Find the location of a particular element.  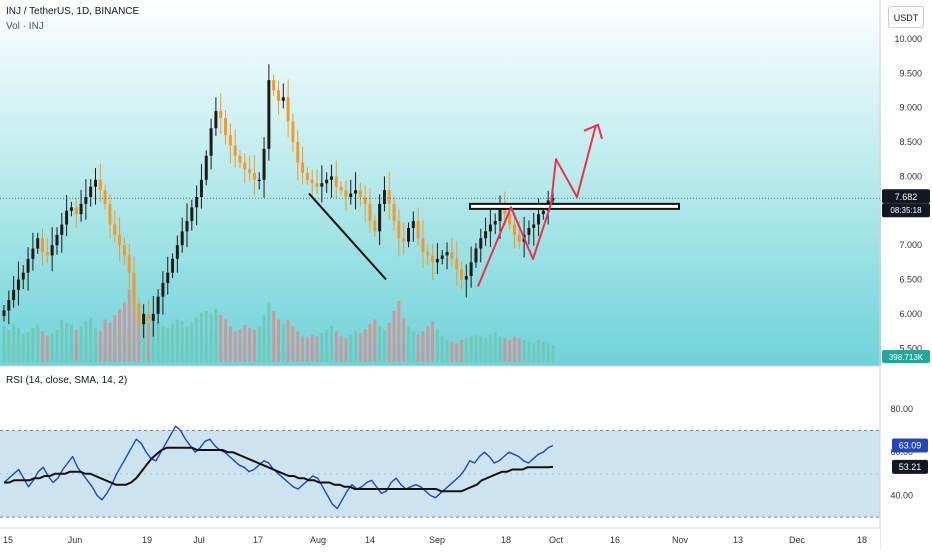

resistance-box is located at coordinates (574, 206).